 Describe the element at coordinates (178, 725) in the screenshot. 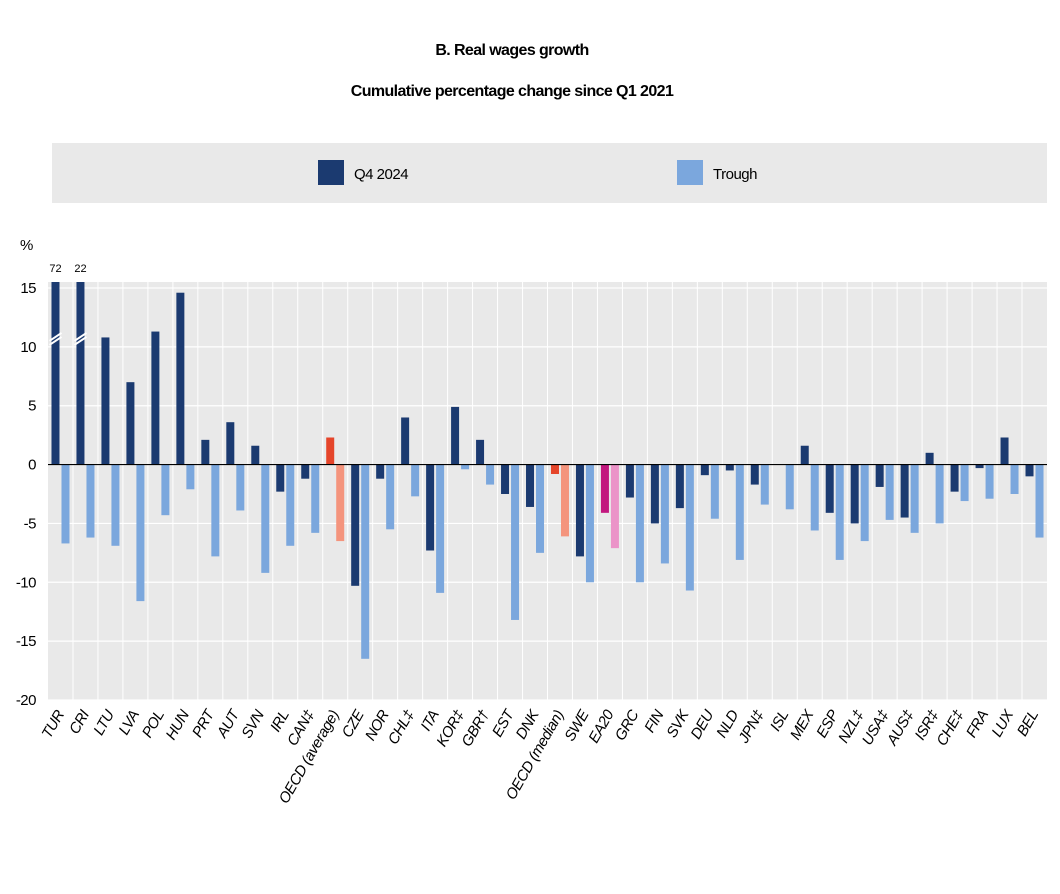

I see `x-tick-label: HUN` at that location.